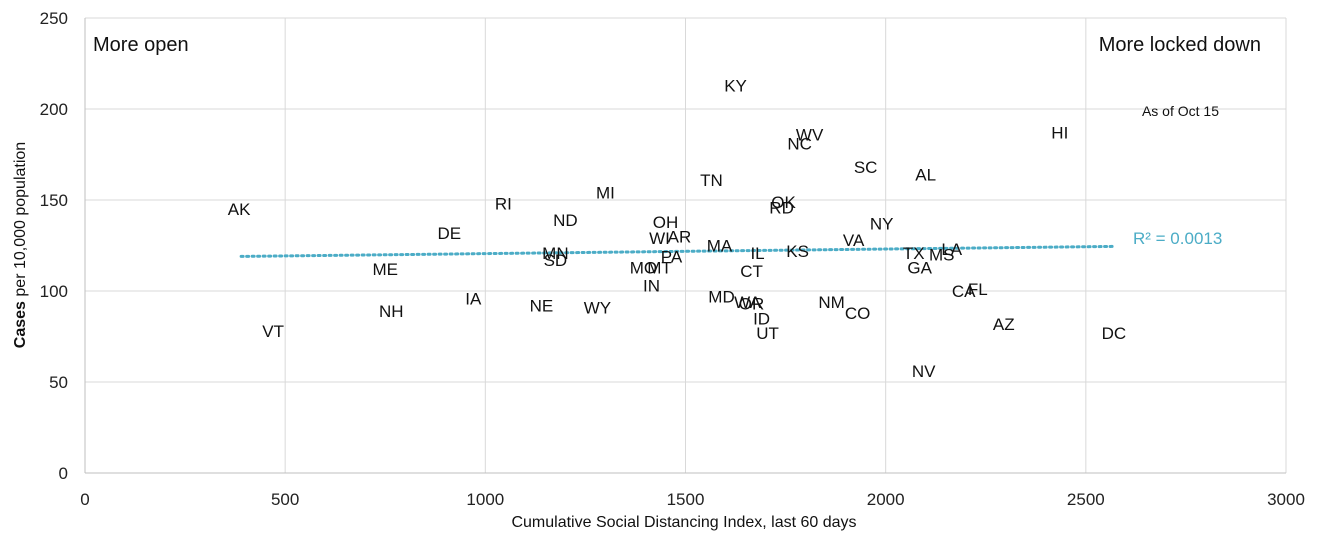  What do you see at coordinates (686, 499) in the screenshot?
I see `x-tick-label: 1500` at bounding box center [686, 499].